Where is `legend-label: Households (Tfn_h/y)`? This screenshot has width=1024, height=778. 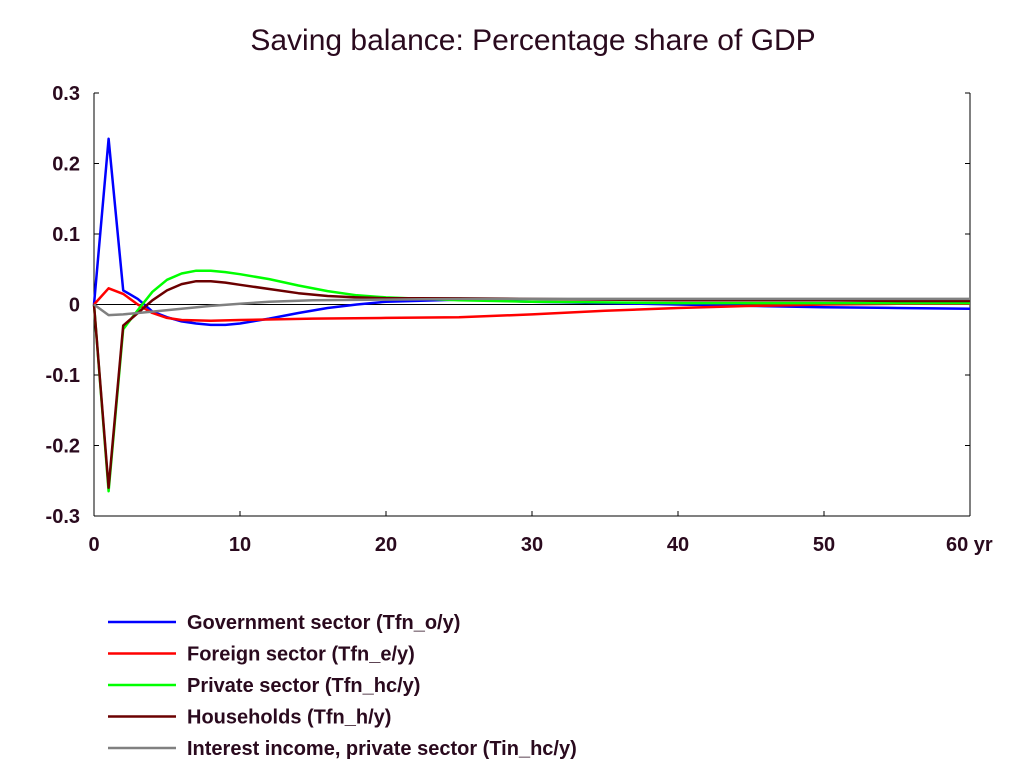
legend-label: Households (Tfn_h/y) is located at coordinates (289, 718).